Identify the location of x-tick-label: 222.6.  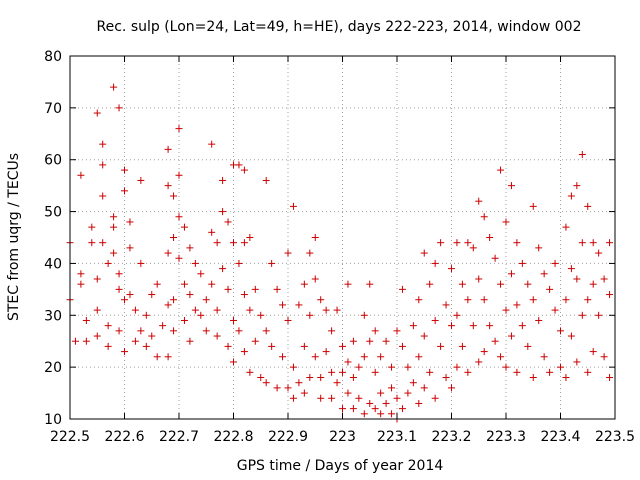
(124, 437).